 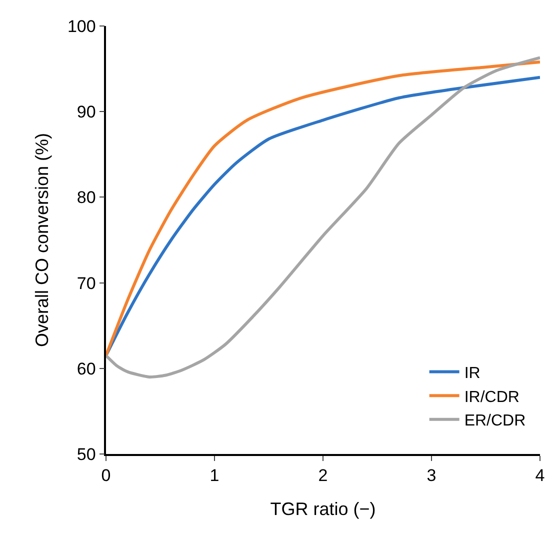 I want to click on y-tick-label: 70, so click(x=86, y=283).